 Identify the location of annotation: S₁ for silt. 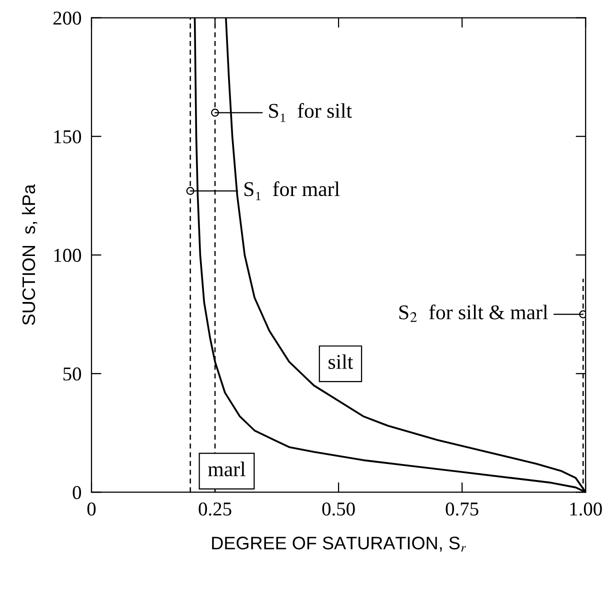
(310, 112).